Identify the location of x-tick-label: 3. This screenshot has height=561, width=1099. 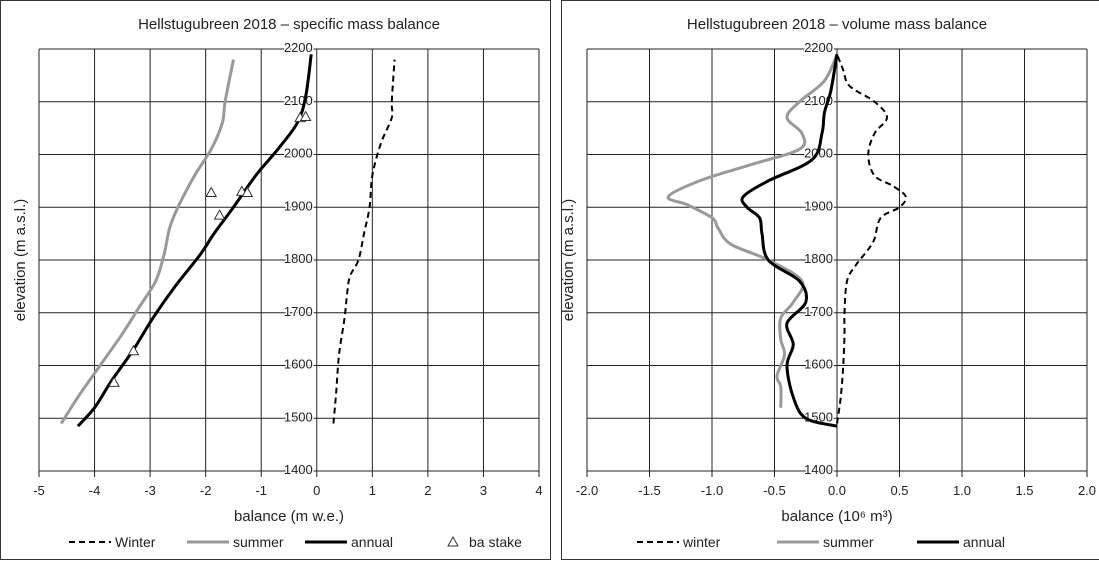
(483, 490).